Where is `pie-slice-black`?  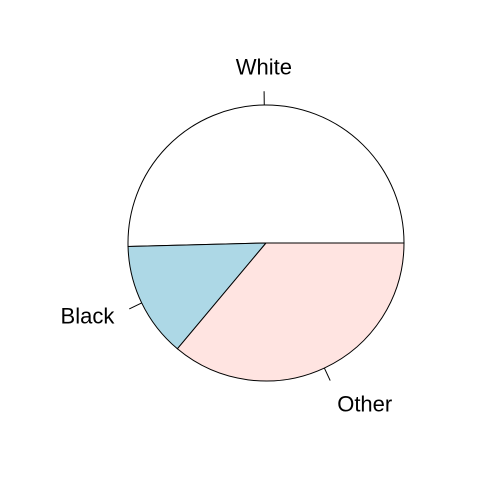
pie-slice-black is located at coordinates (197, 296).